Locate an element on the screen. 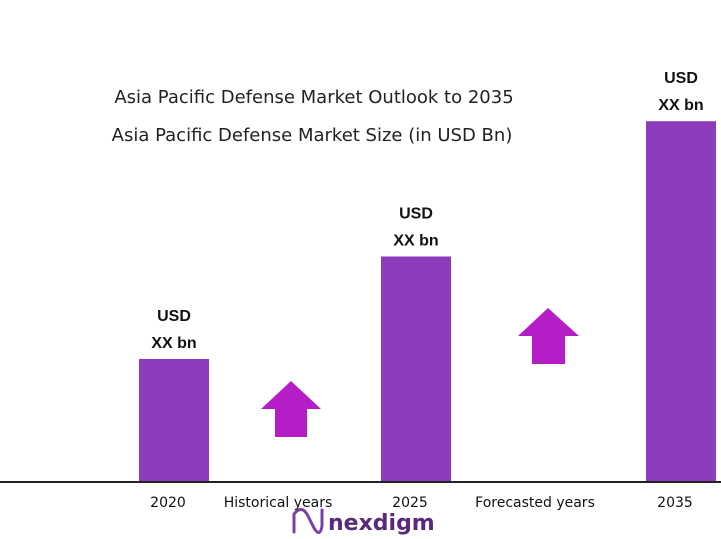 The image size is (721, 539). data-label-2025-line2: XX bn is located at coordinates (415, 241).